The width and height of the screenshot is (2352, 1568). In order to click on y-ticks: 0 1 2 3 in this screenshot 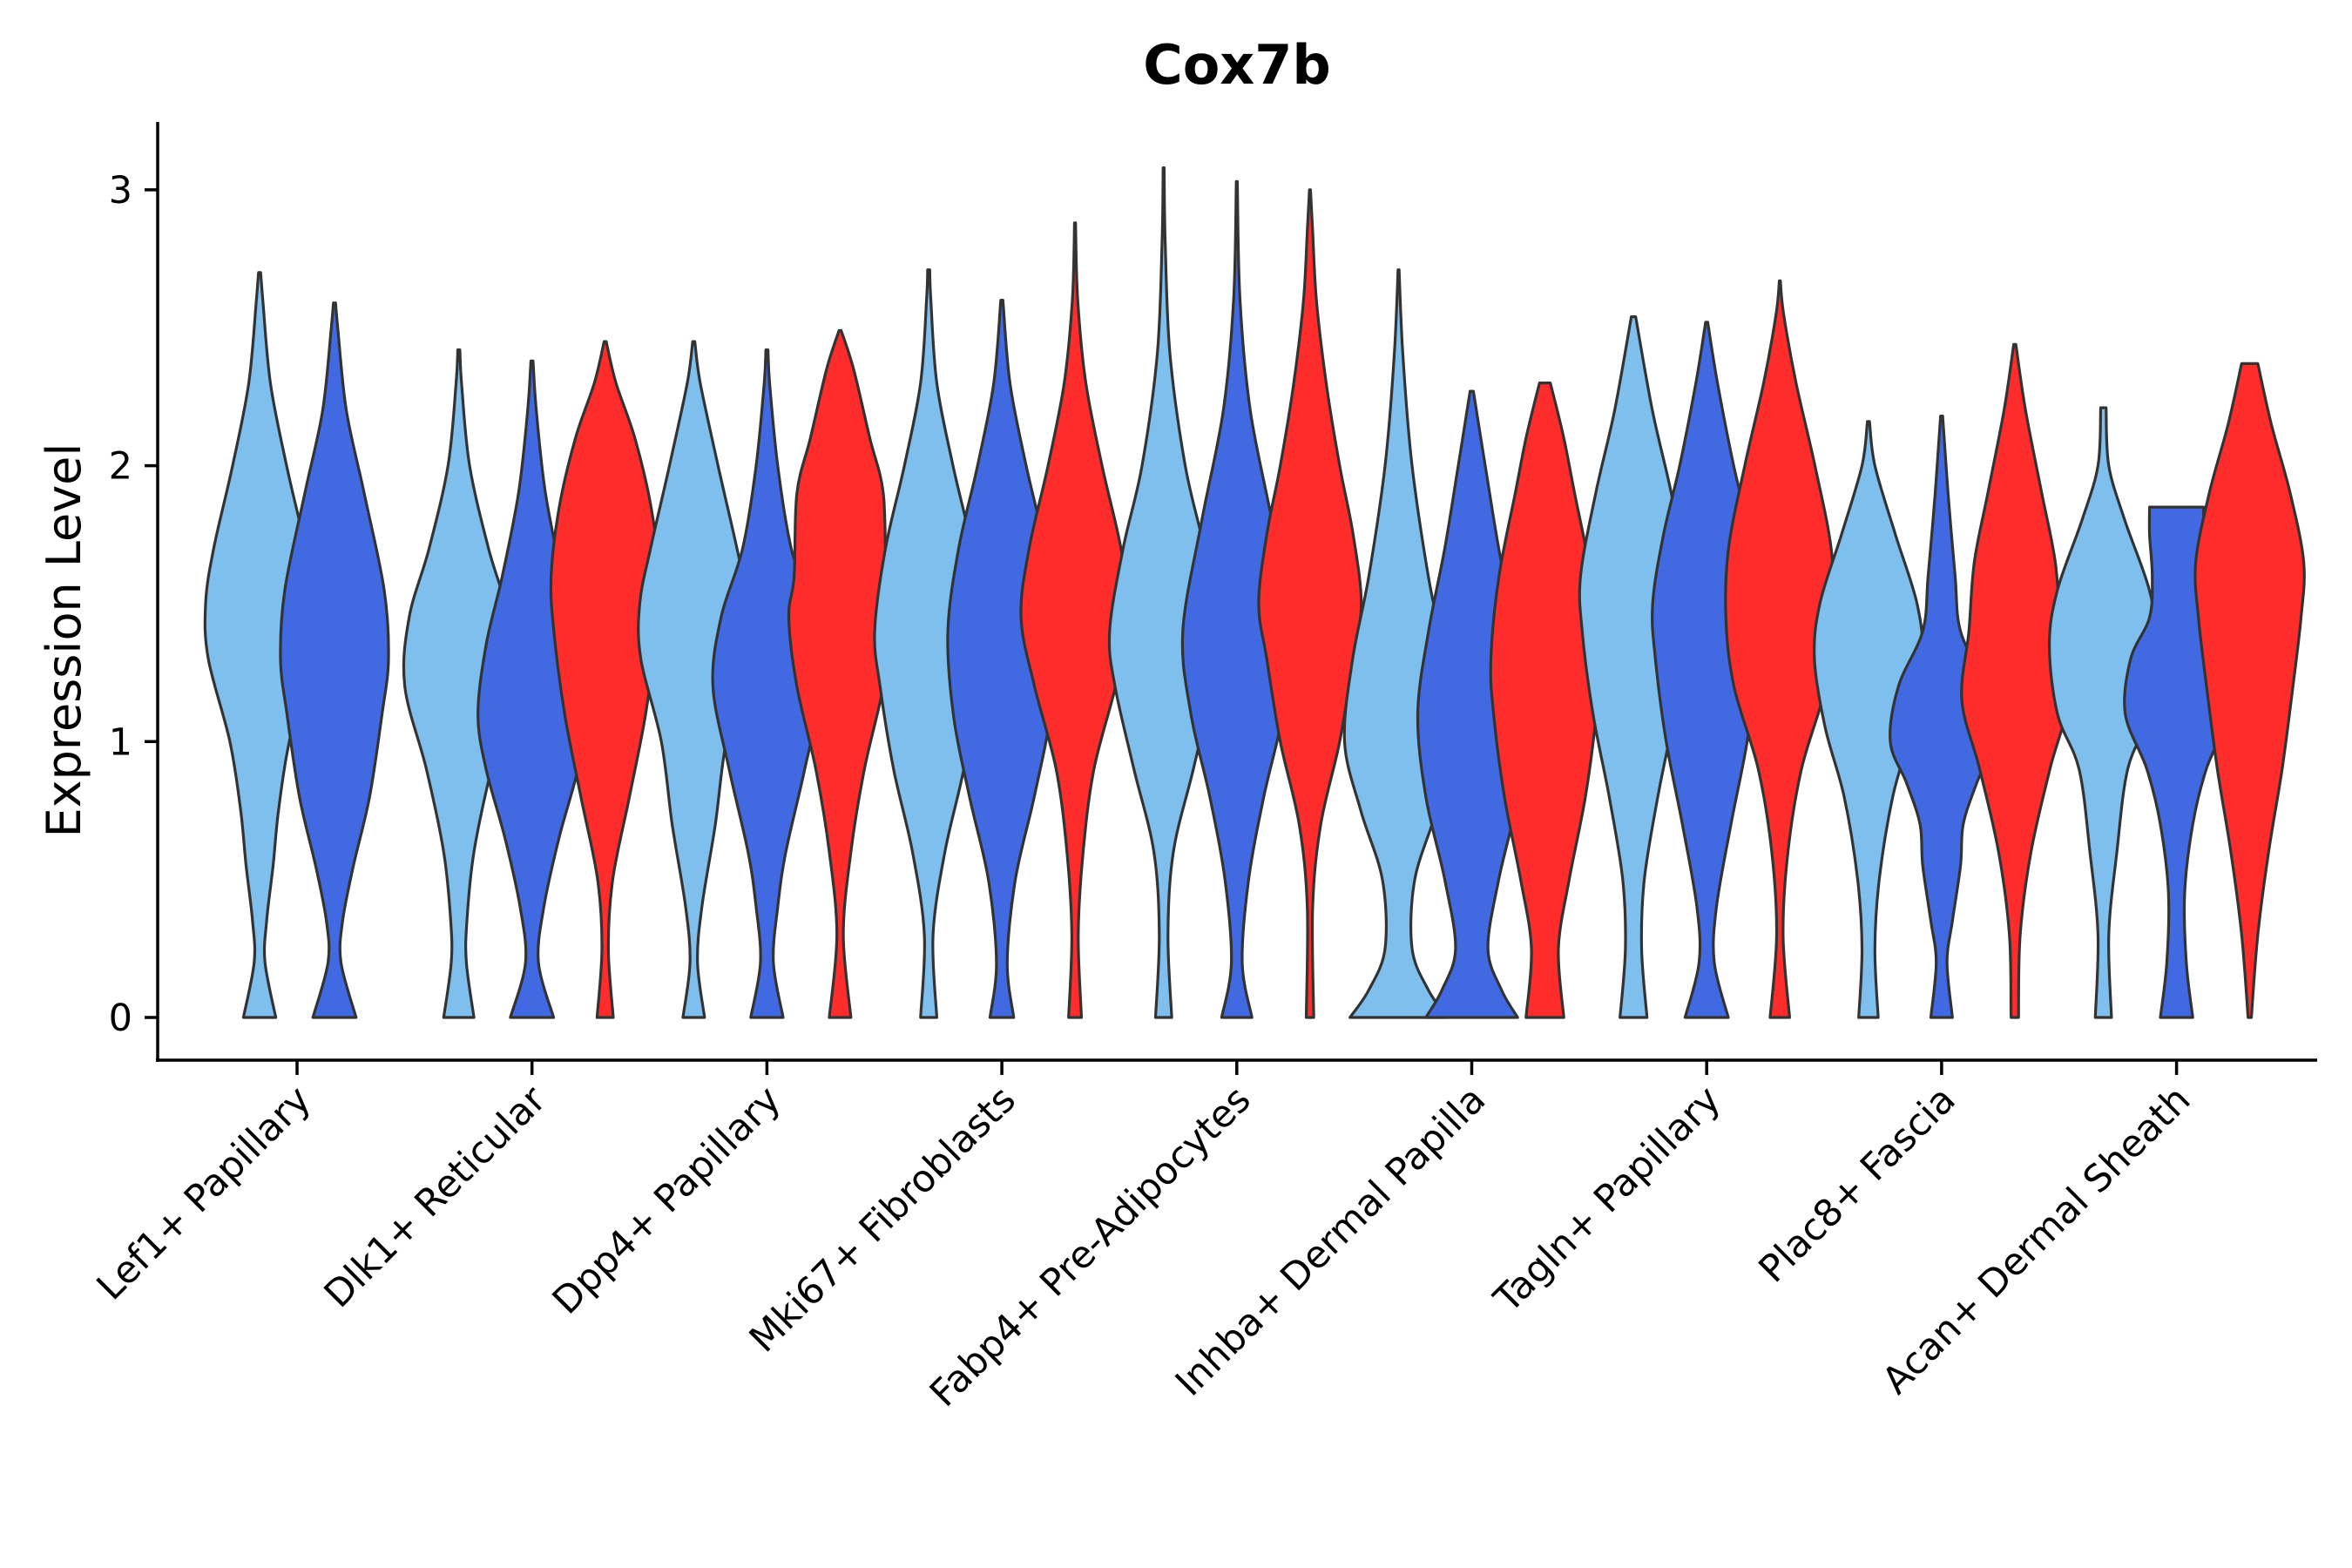, I will do `click(134, 604)`.